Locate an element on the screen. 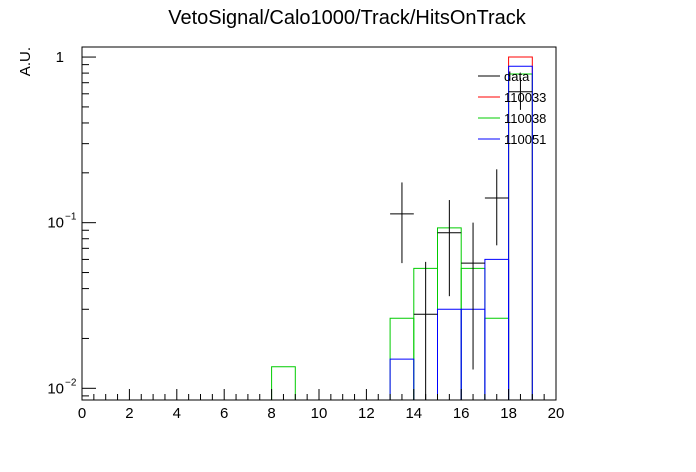  legend-entry: 110051 is located at coordinates (512, 139).